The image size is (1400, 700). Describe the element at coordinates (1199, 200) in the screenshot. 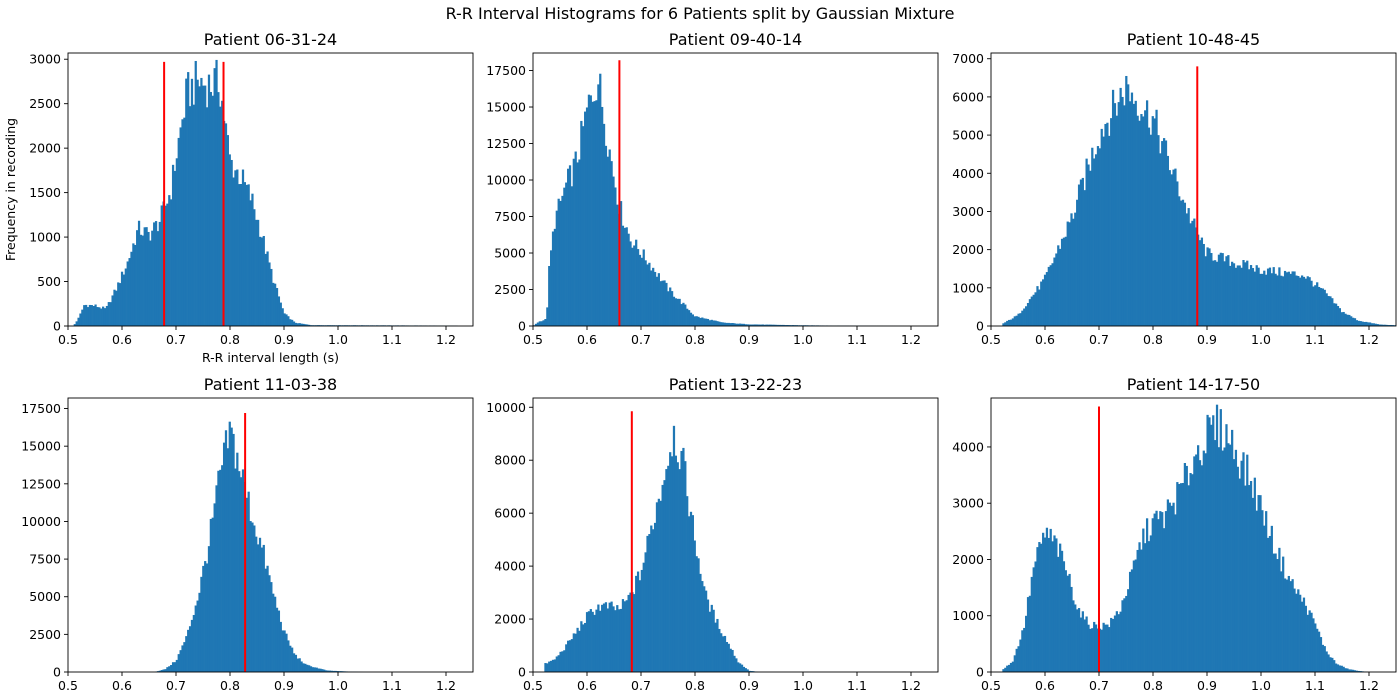

I see `histogram-bars` at that location.